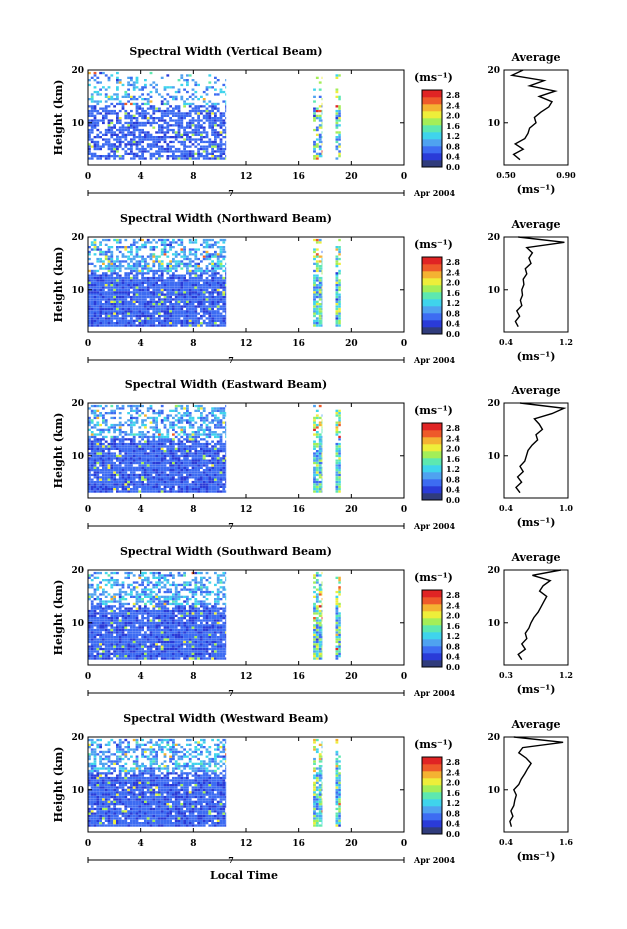 This screenshot has width=627, height=929. Describe the element at coordinates (432, 310) in the screenshot. I see `colorbar-swatch` at that location.